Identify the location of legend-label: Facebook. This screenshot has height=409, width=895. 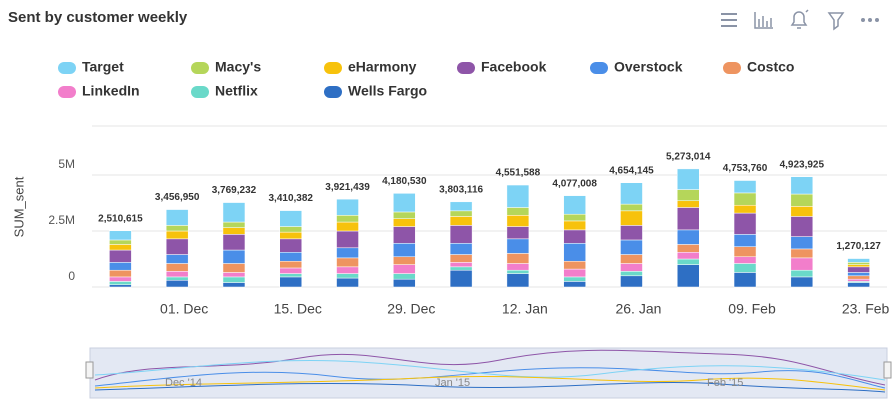
(514, 67).